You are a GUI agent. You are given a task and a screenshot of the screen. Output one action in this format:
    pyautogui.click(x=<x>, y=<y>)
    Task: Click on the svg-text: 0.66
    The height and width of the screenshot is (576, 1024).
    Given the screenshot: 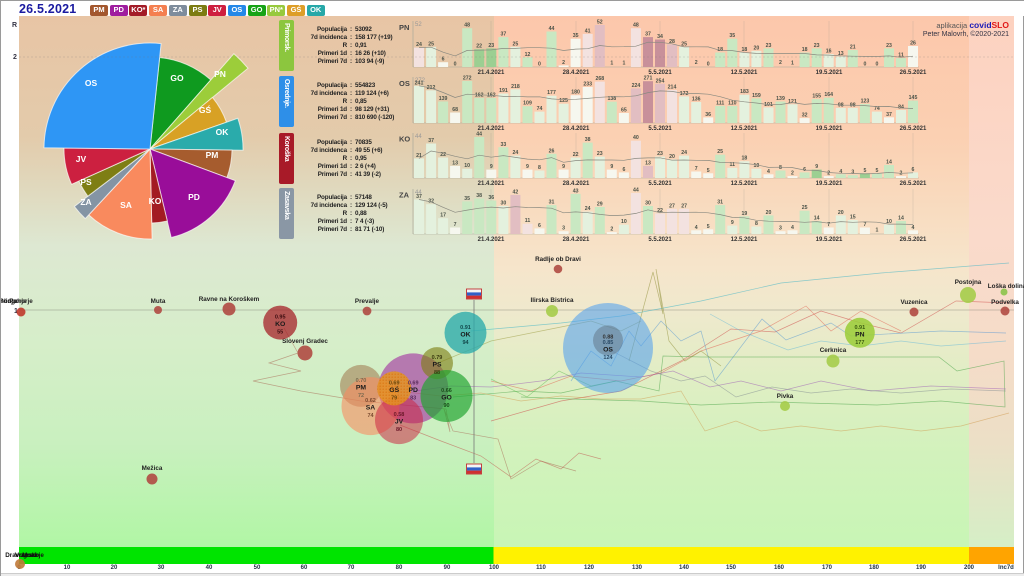 What is the action you would take?
    pyautogui.click(x=446, y=391)
    